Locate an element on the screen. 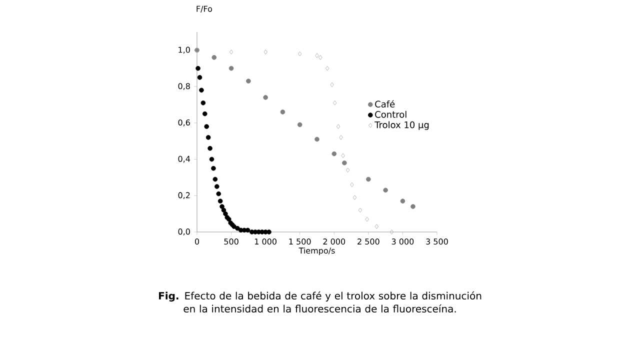 Image resolution: width=640 pixels, height=348 pixels. x-axis-title: Tiempo/s is located at coordinates (316, 251).